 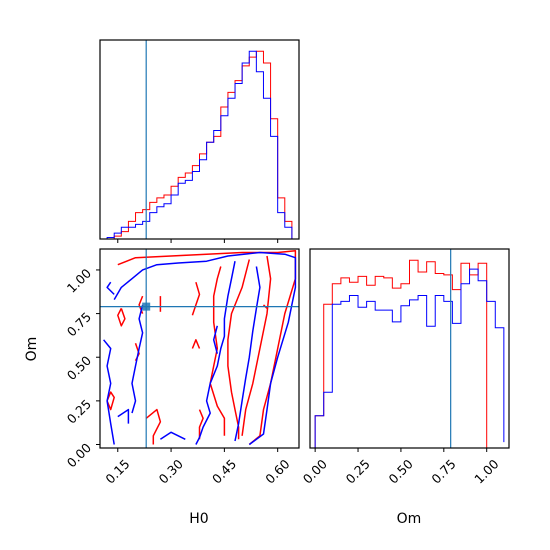 I want to click on contour-y-tick-label: 0.00, so click(x=79, y=455).